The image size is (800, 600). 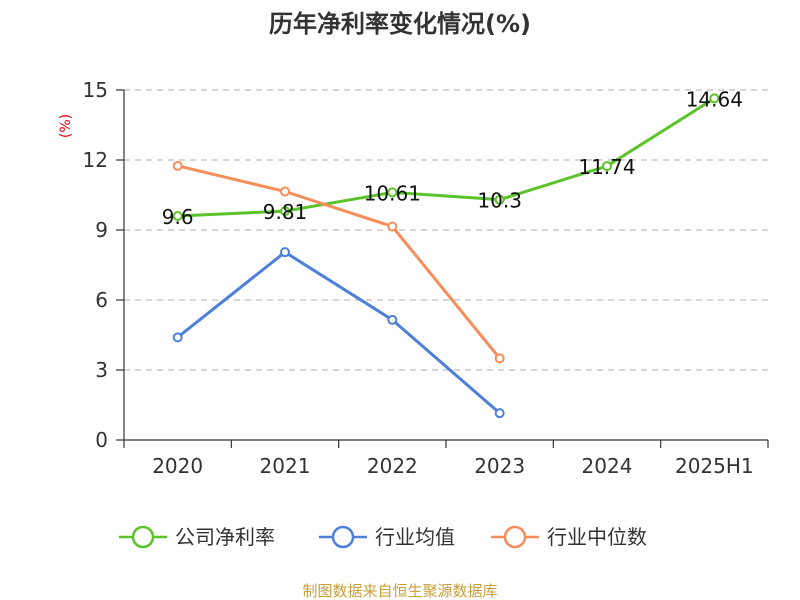 I want to click on legend-item: 行业中位数, so click(x=569, y=537).